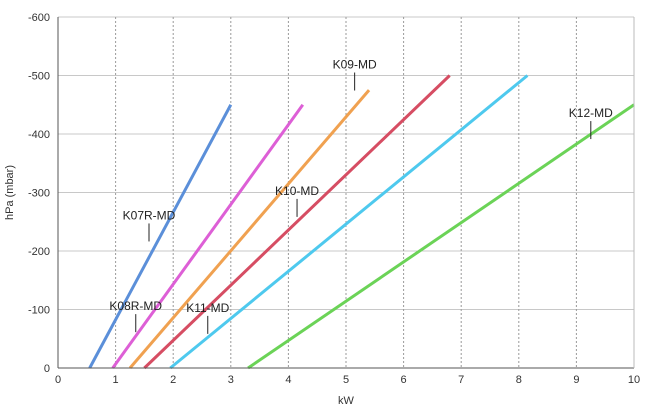  I want to click on x-axis-title: kW, so click(346, 401).